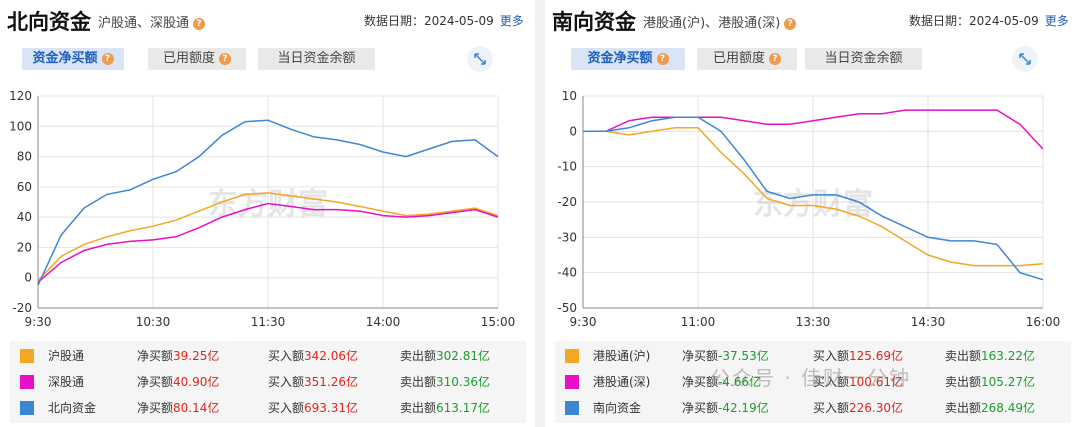 This screenshot has width=1080, height=427. I want to click on x-tick-label: 11:30, so click(268, 322).